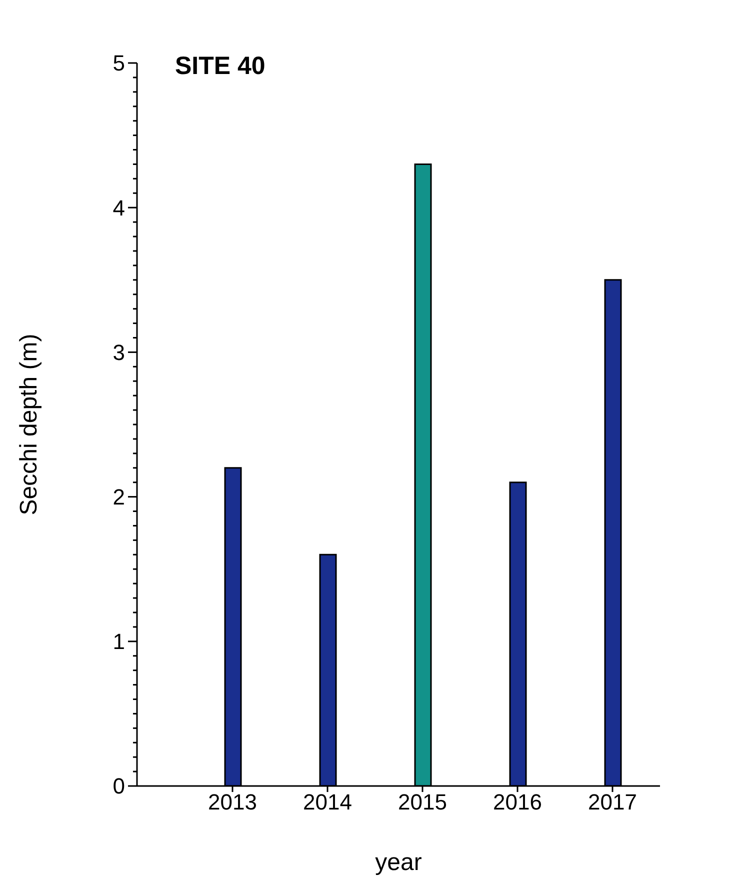 This screenshot has height=892, width=754. I want to click on x-tick-label: 2017, so click(612, 802).